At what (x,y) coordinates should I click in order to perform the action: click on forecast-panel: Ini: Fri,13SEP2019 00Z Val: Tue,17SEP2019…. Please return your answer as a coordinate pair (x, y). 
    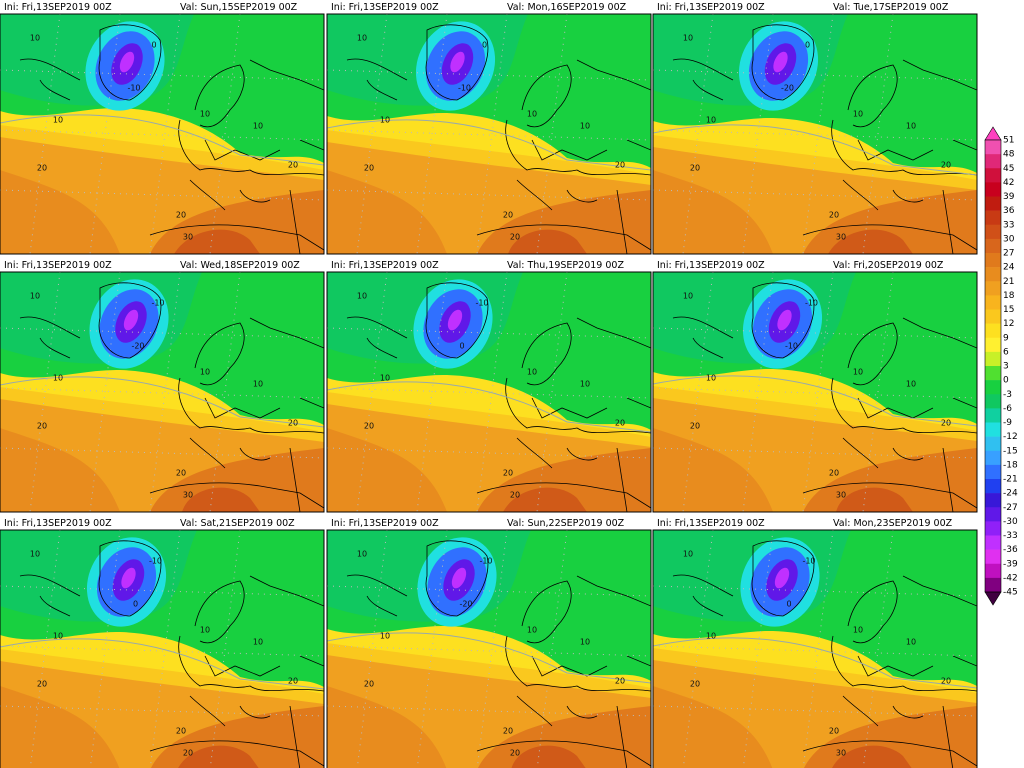
    Looking at the image, I should click on (815, 128).